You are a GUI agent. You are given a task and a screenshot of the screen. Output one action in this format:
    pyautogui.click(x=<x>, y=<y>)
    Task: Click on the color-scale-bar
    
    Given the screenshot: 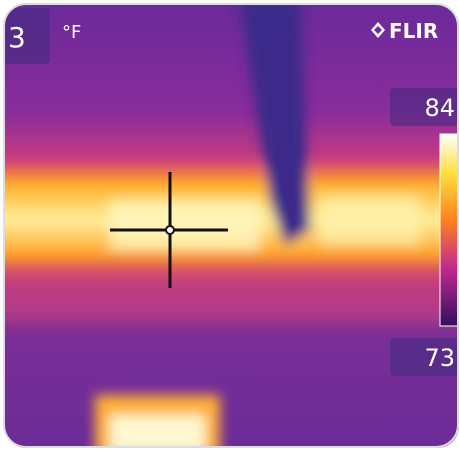 What is the action you would take?
    pyautogui.click(x=449, y=230)
    